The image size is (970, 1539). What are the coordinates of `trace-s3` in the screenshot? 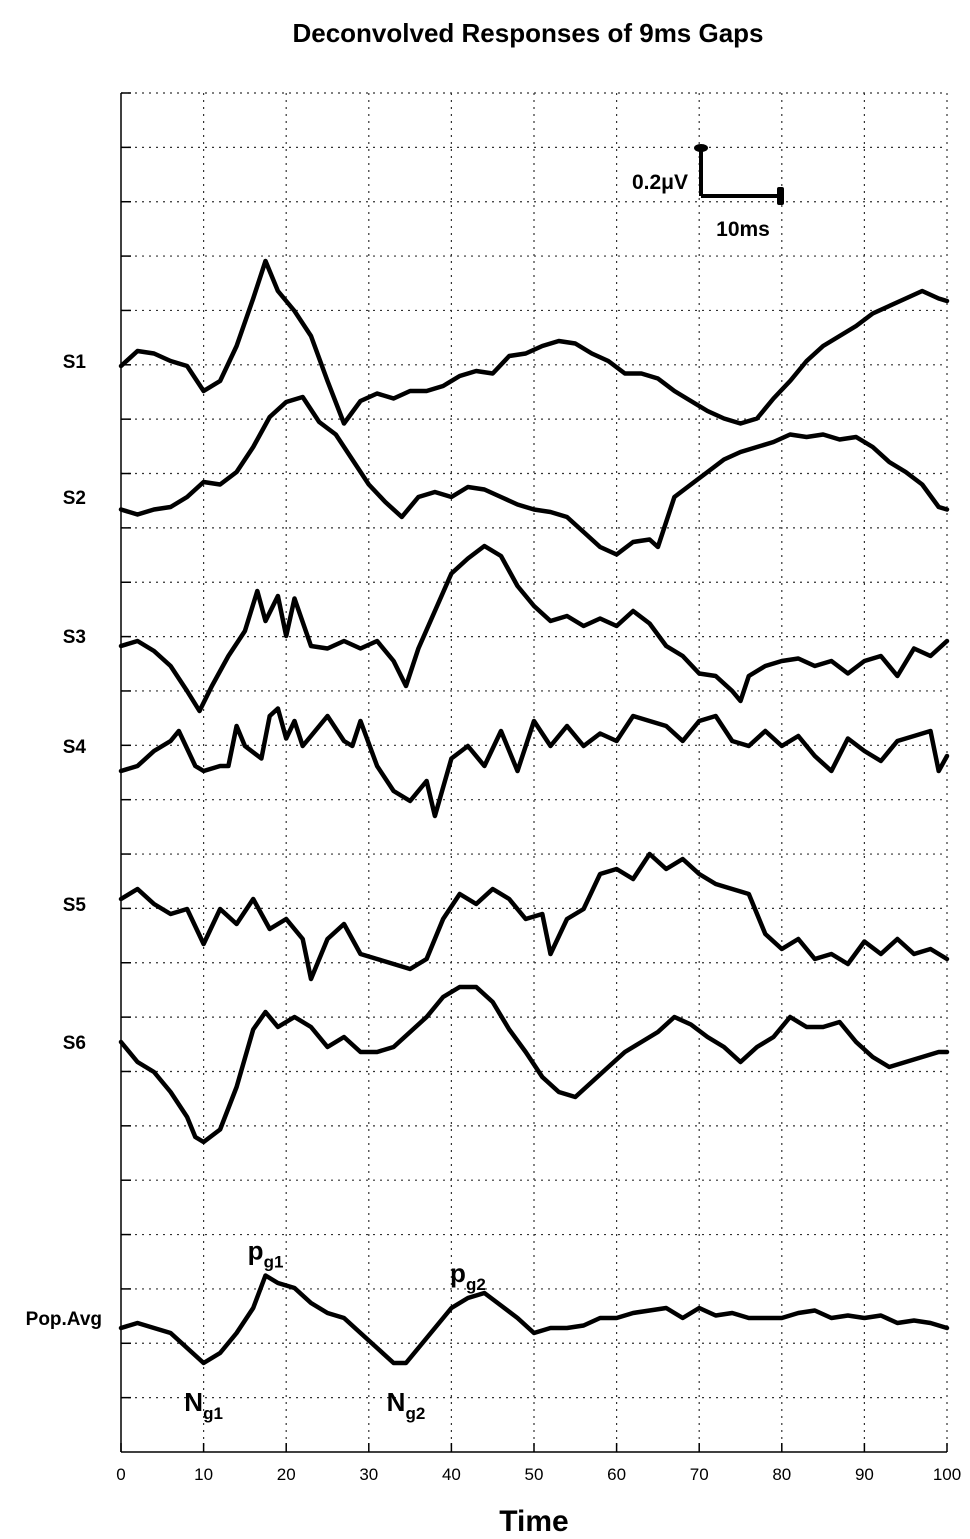 It's located at (534, 628).